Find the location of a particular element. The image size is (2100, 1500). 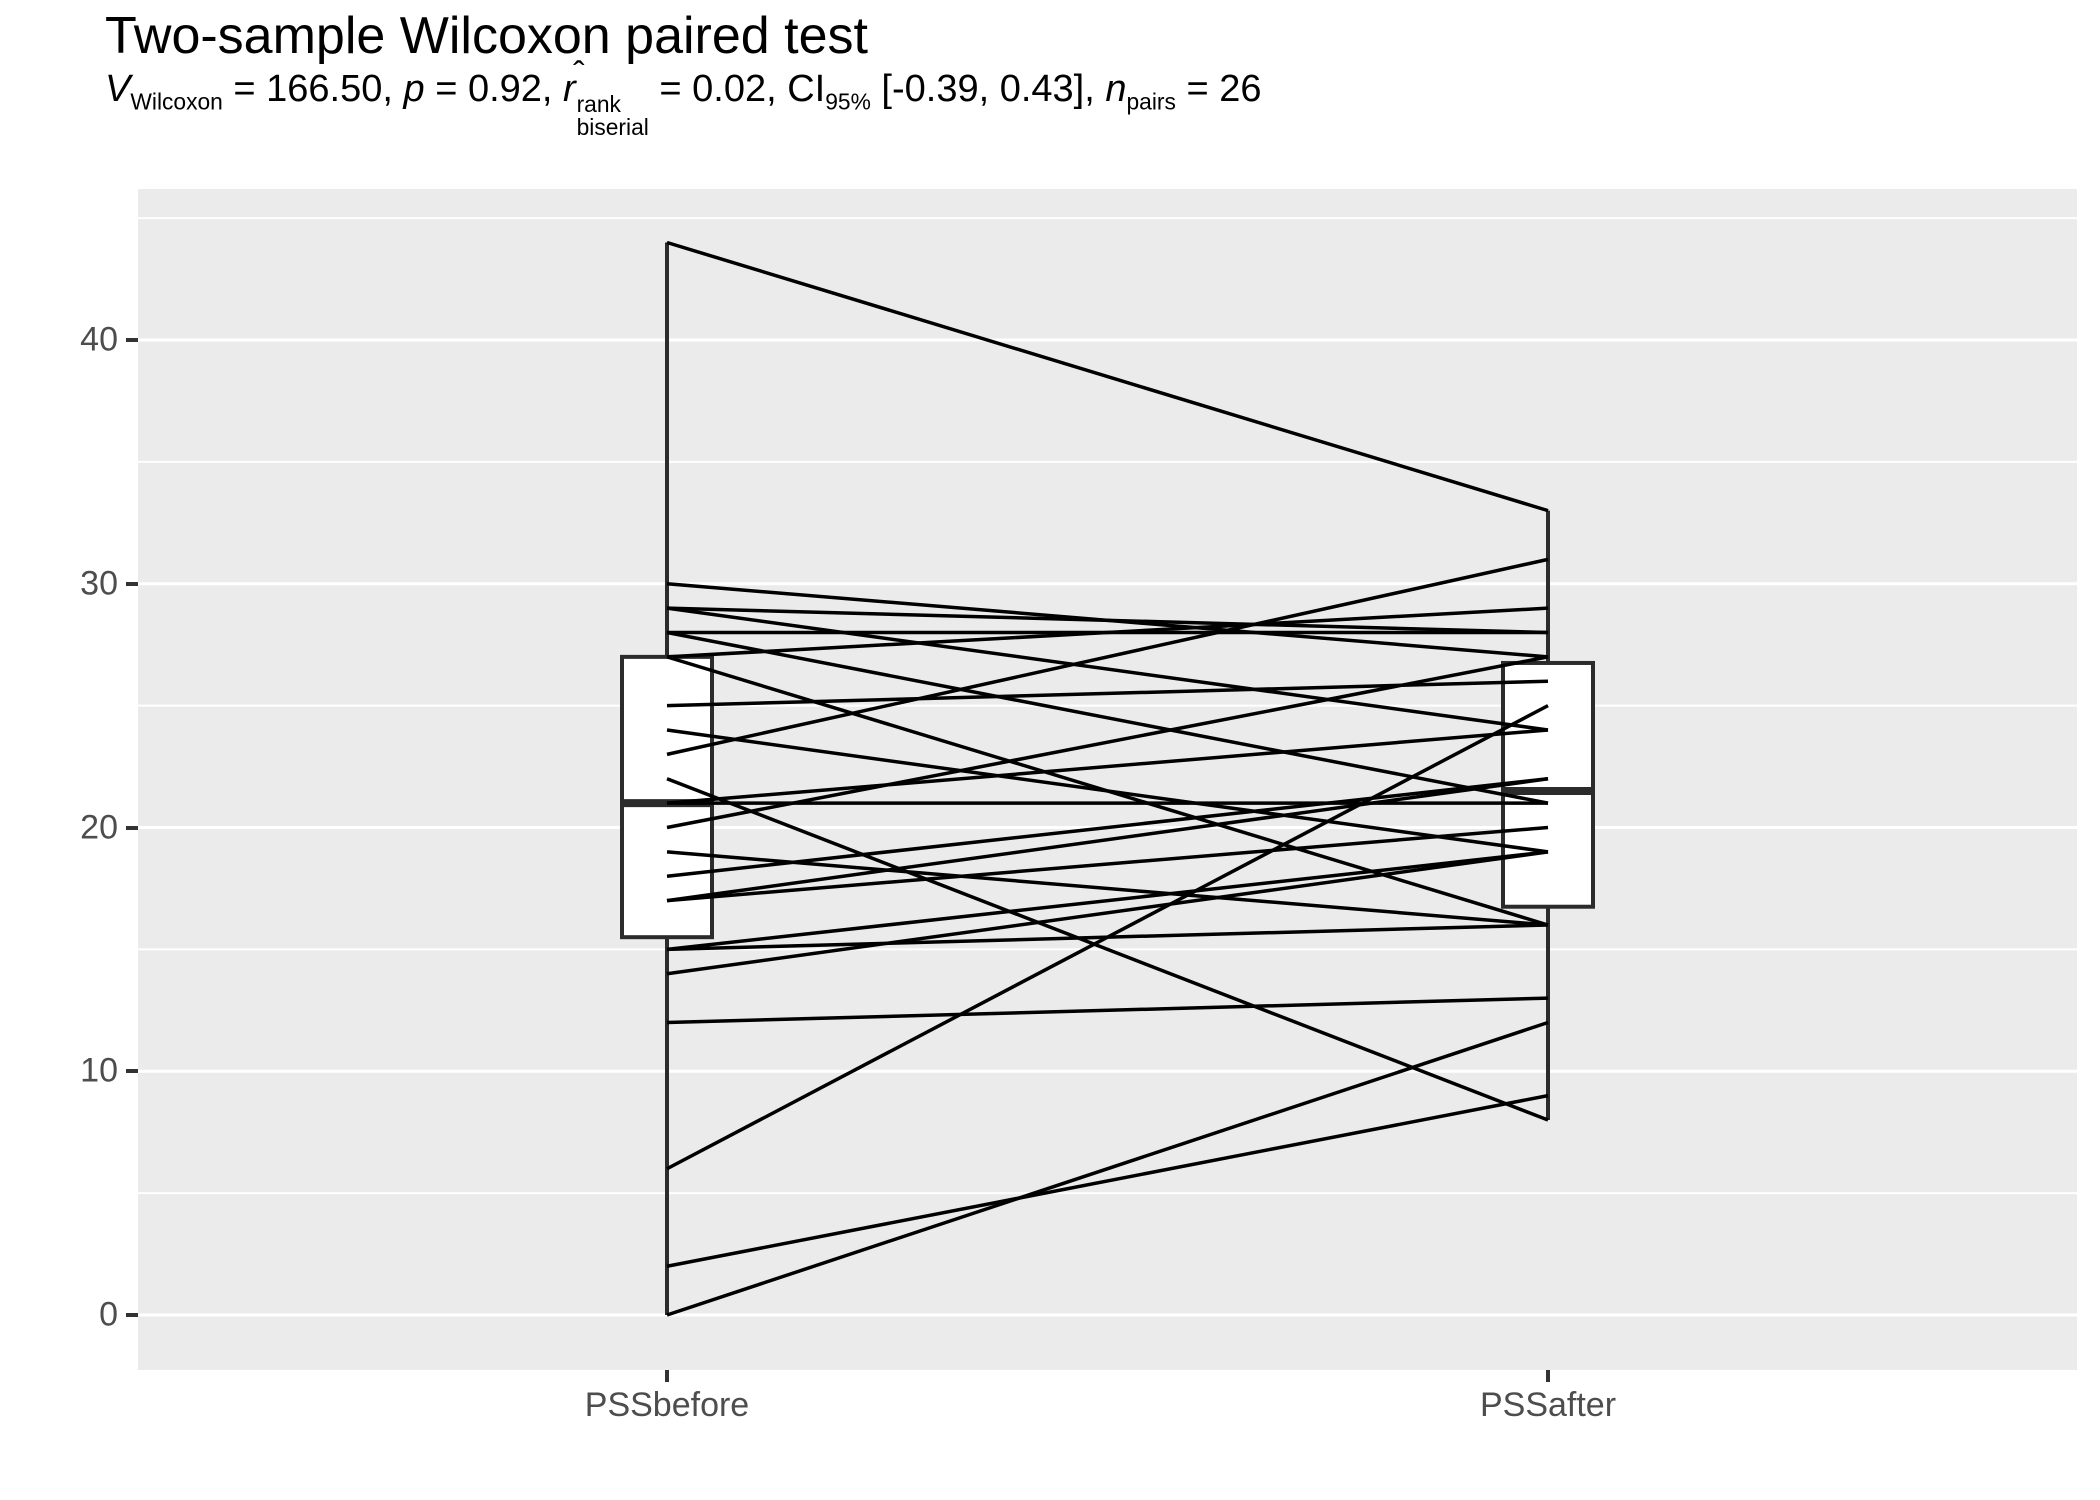

stat-p-value: = 0.92, is located at coordinates (494, 89).